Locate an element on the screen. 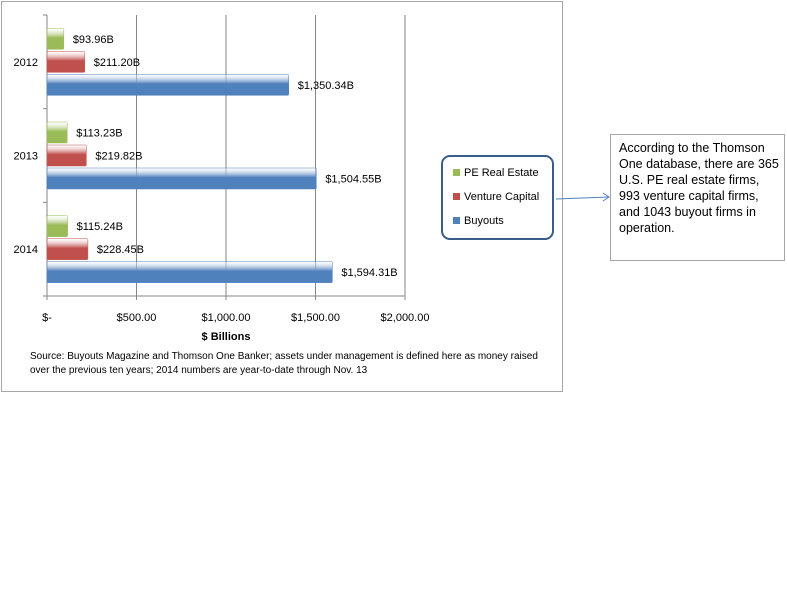  x-tick-label: $- is located at coordinates (47, 318).